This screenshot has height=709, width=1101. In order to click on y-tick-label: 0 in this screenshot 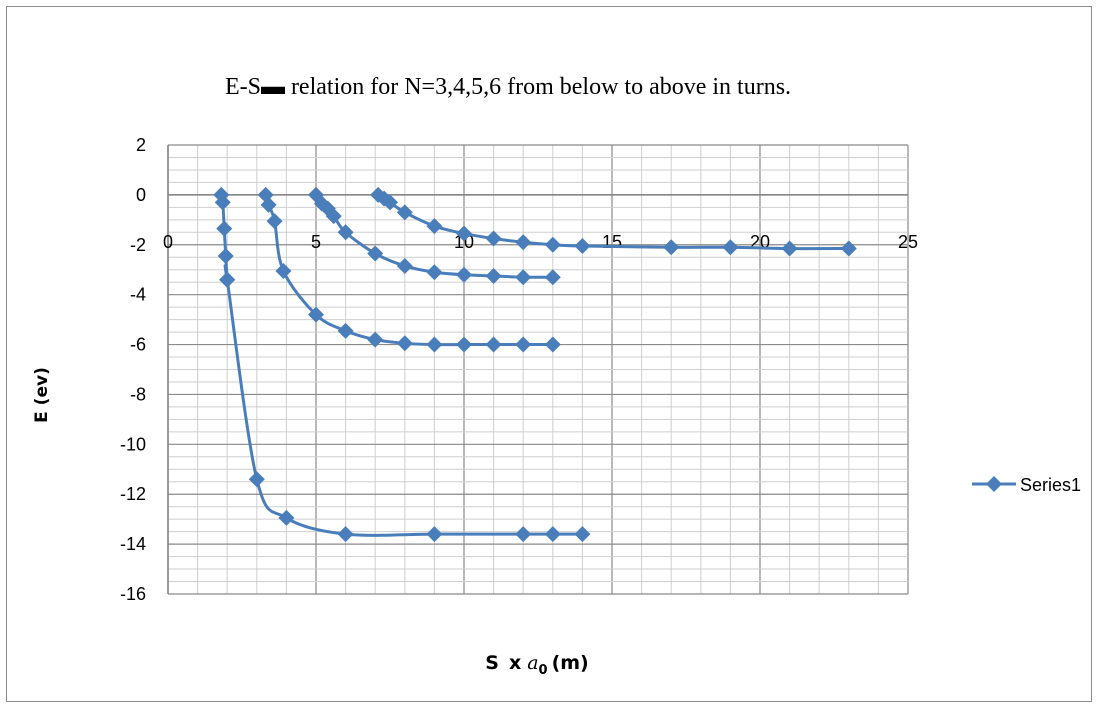, I will do `click(141, 195)`.